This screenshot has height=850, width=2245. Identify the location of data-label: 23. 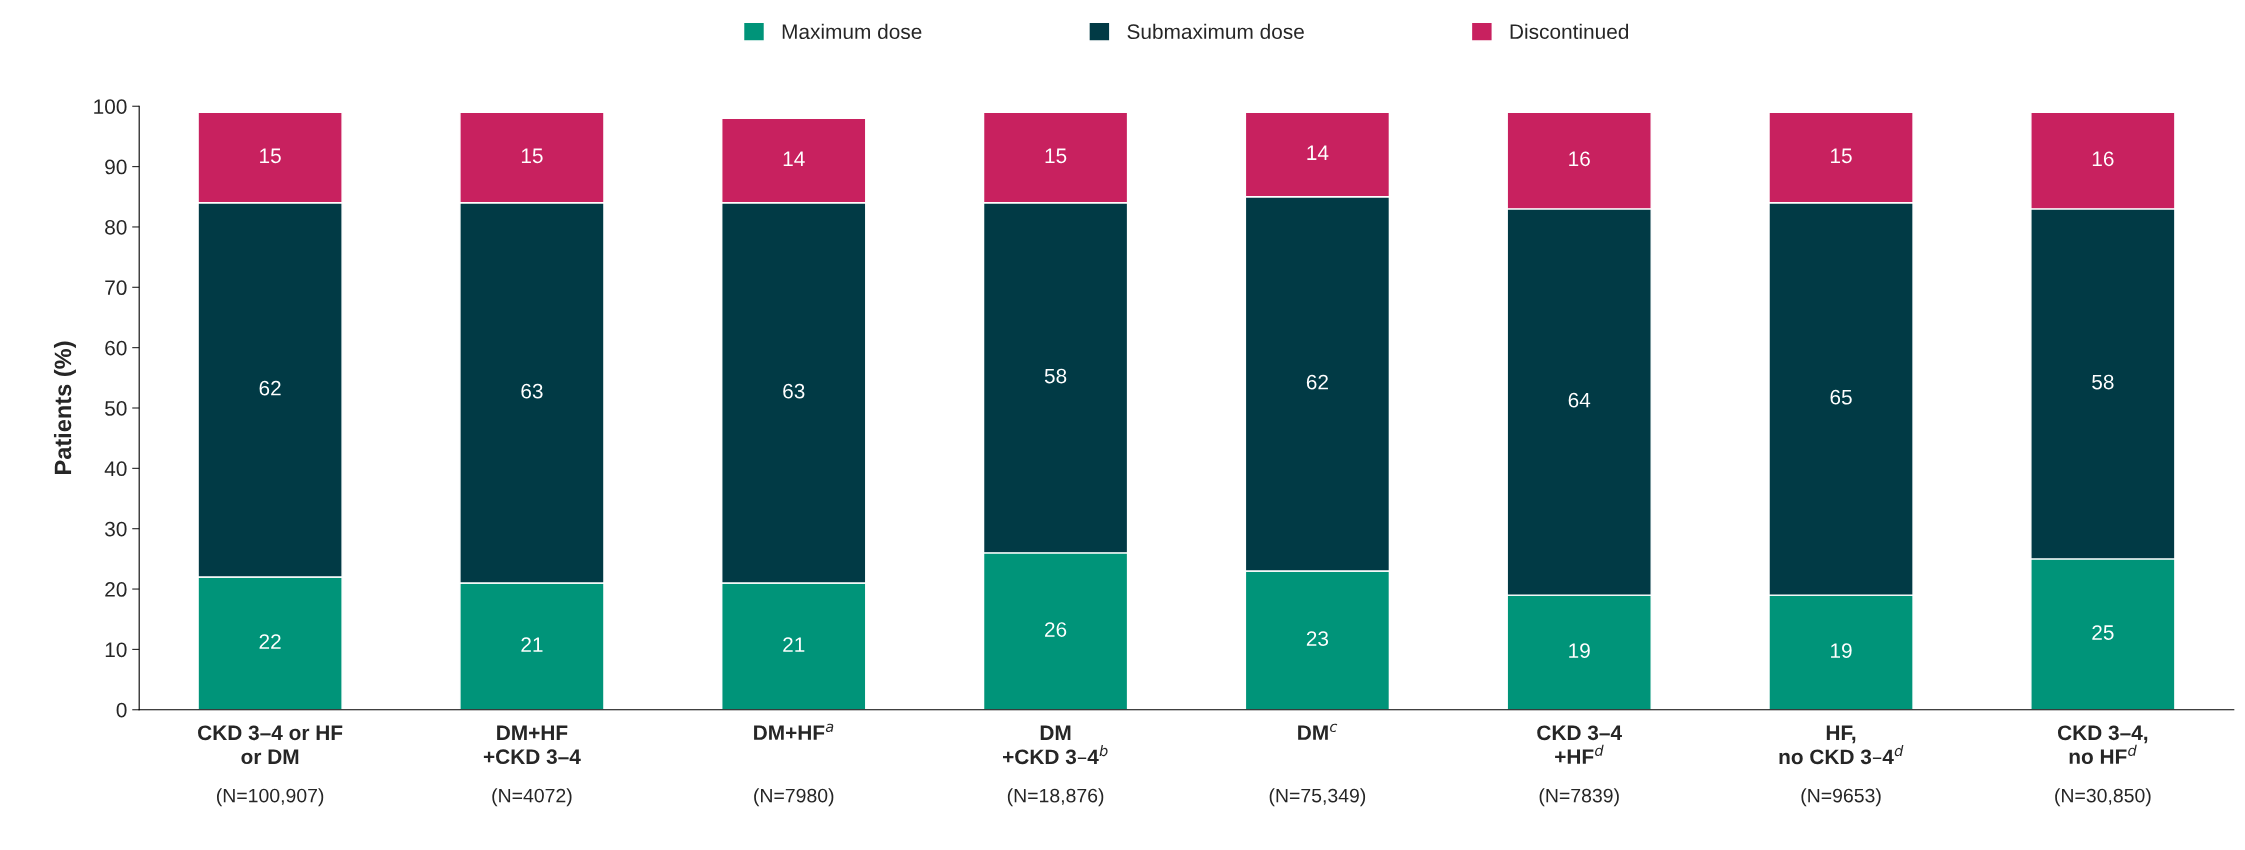
(1317, 638).